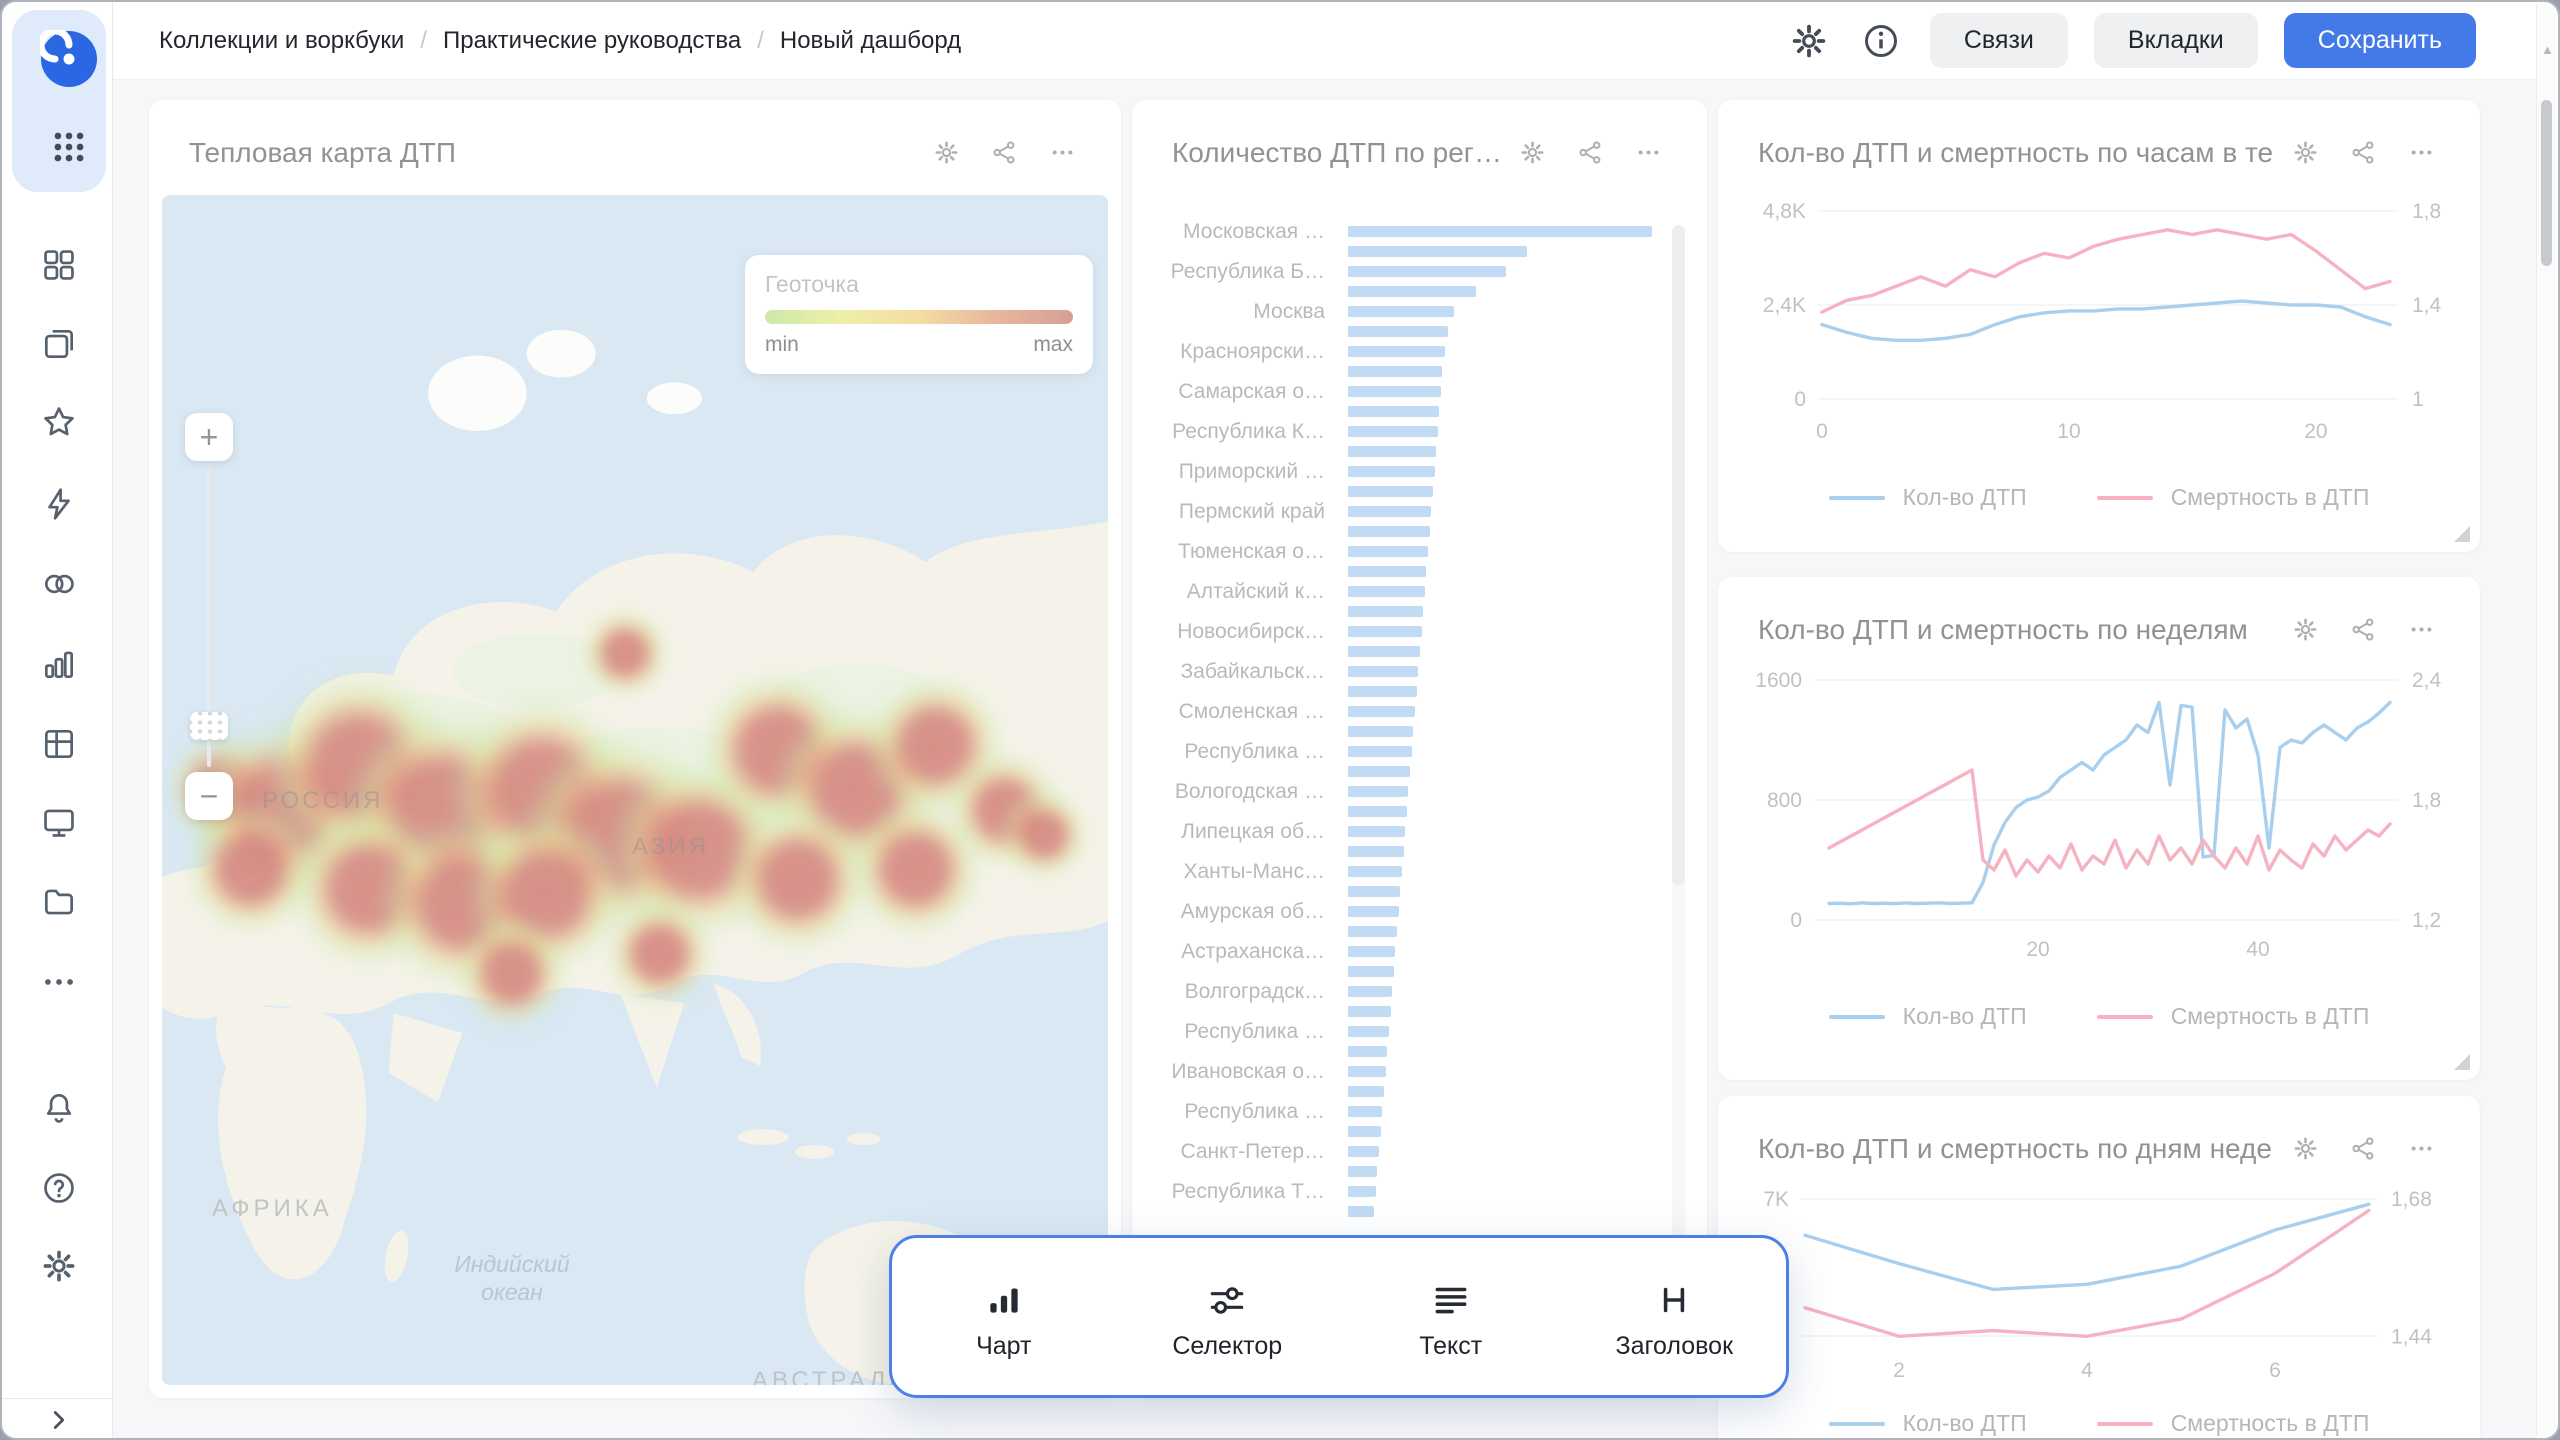 This screenshot has height=1440, width=2560. Describe the element at coordinates (1228, 1316) in the screenshot. I see `add-selector-button: Селектор` at that location.